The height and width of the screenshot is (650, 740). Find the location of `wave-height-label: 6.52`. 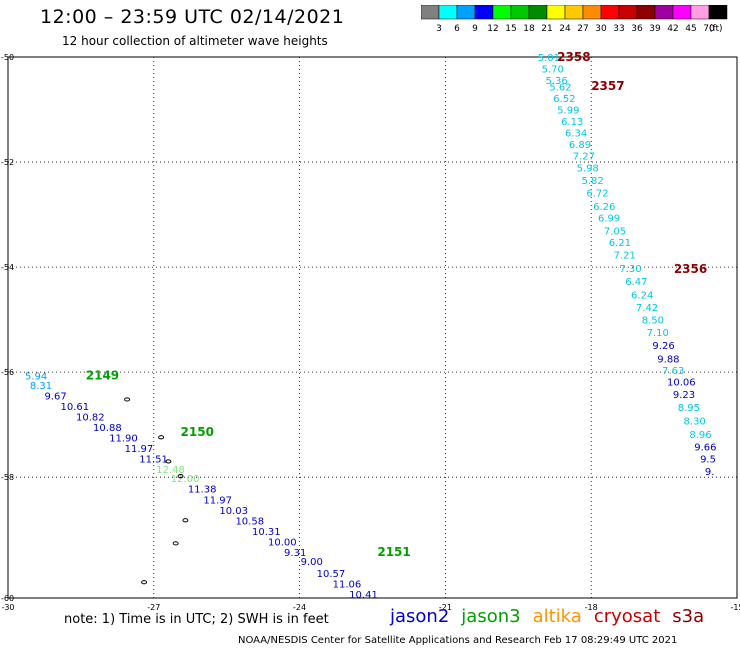

wave-height-label: 6.52 is located at coordinates (564, 99).